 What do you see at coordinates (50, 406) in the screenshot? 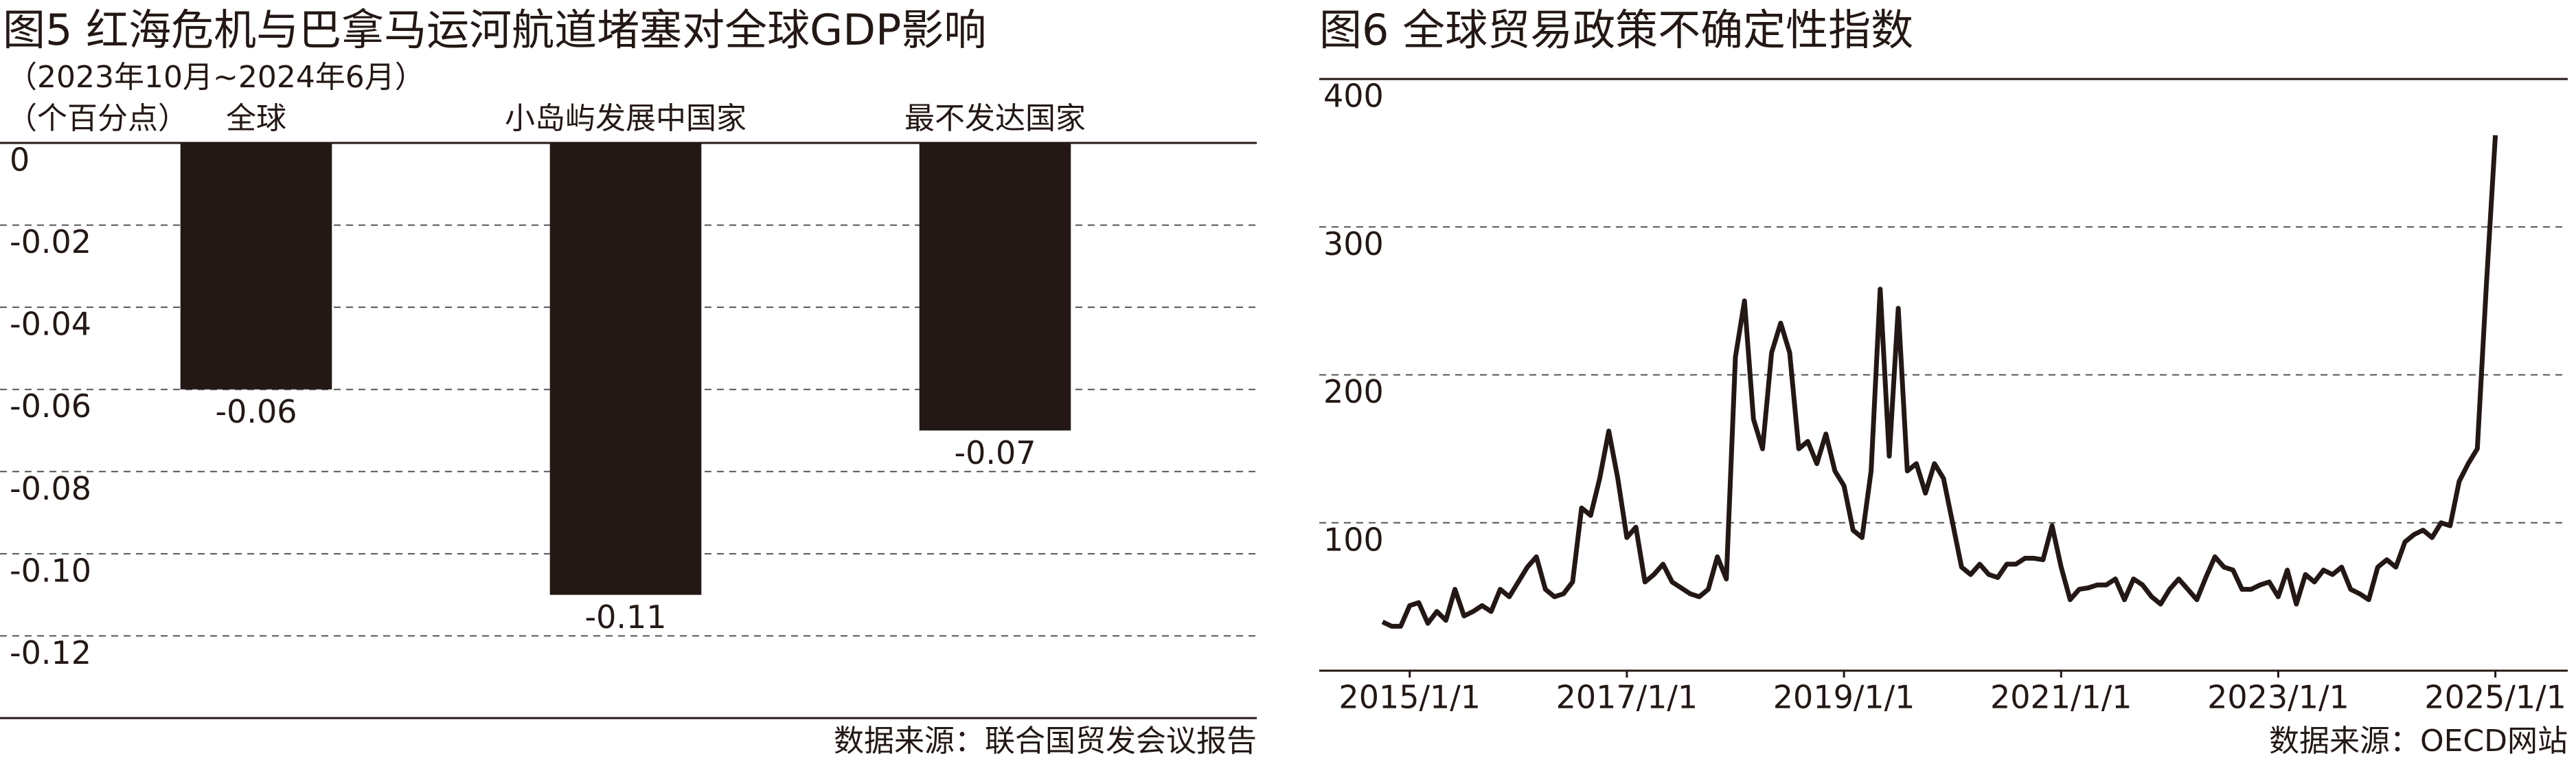
I see `y-tick-label: -0.06` at bounding box center [50, 406].